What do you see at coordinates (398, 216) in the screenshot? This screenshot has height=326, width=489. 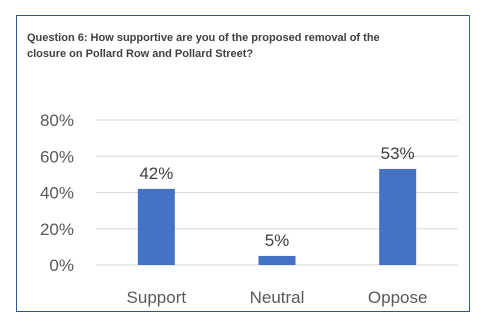 I see `bar-oppose` at bounding box center [398, 216].